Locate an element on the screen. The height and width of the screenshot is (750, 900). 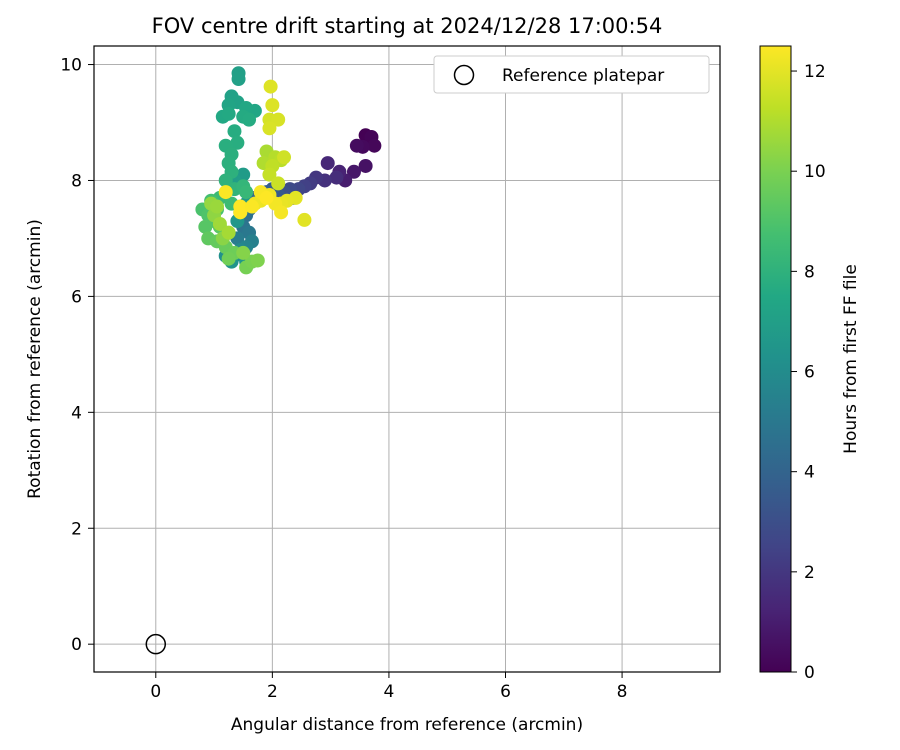
colorbar-tick-label: 12 is located at coordinates (815, 72).